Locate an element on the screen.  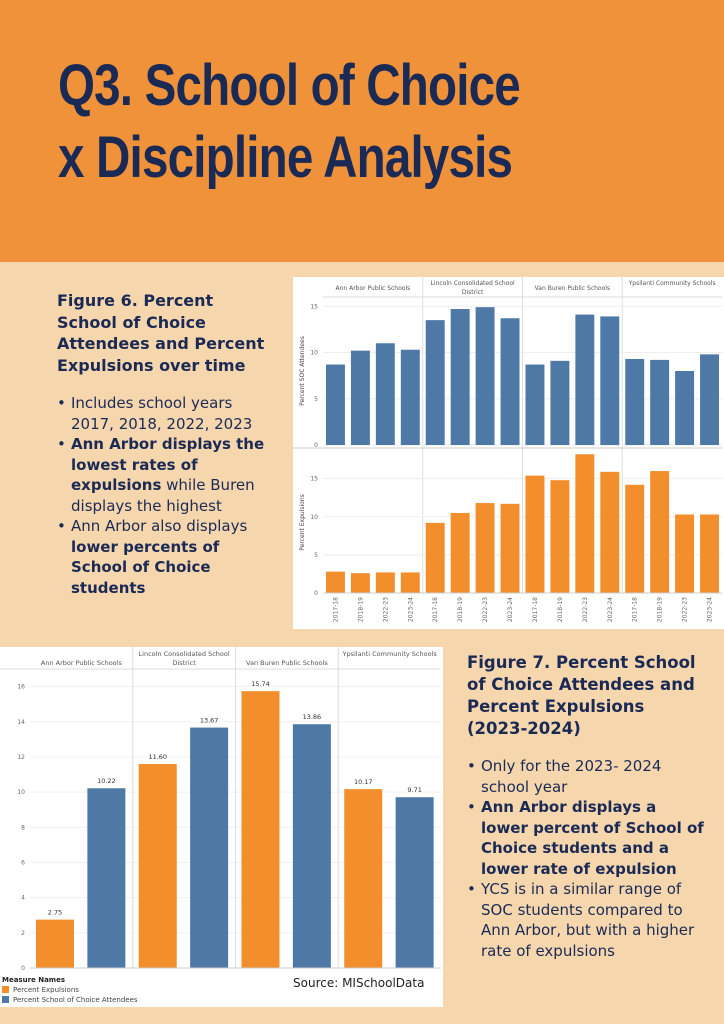
y-tick-label: 2 is located at coordinates (23, 933).